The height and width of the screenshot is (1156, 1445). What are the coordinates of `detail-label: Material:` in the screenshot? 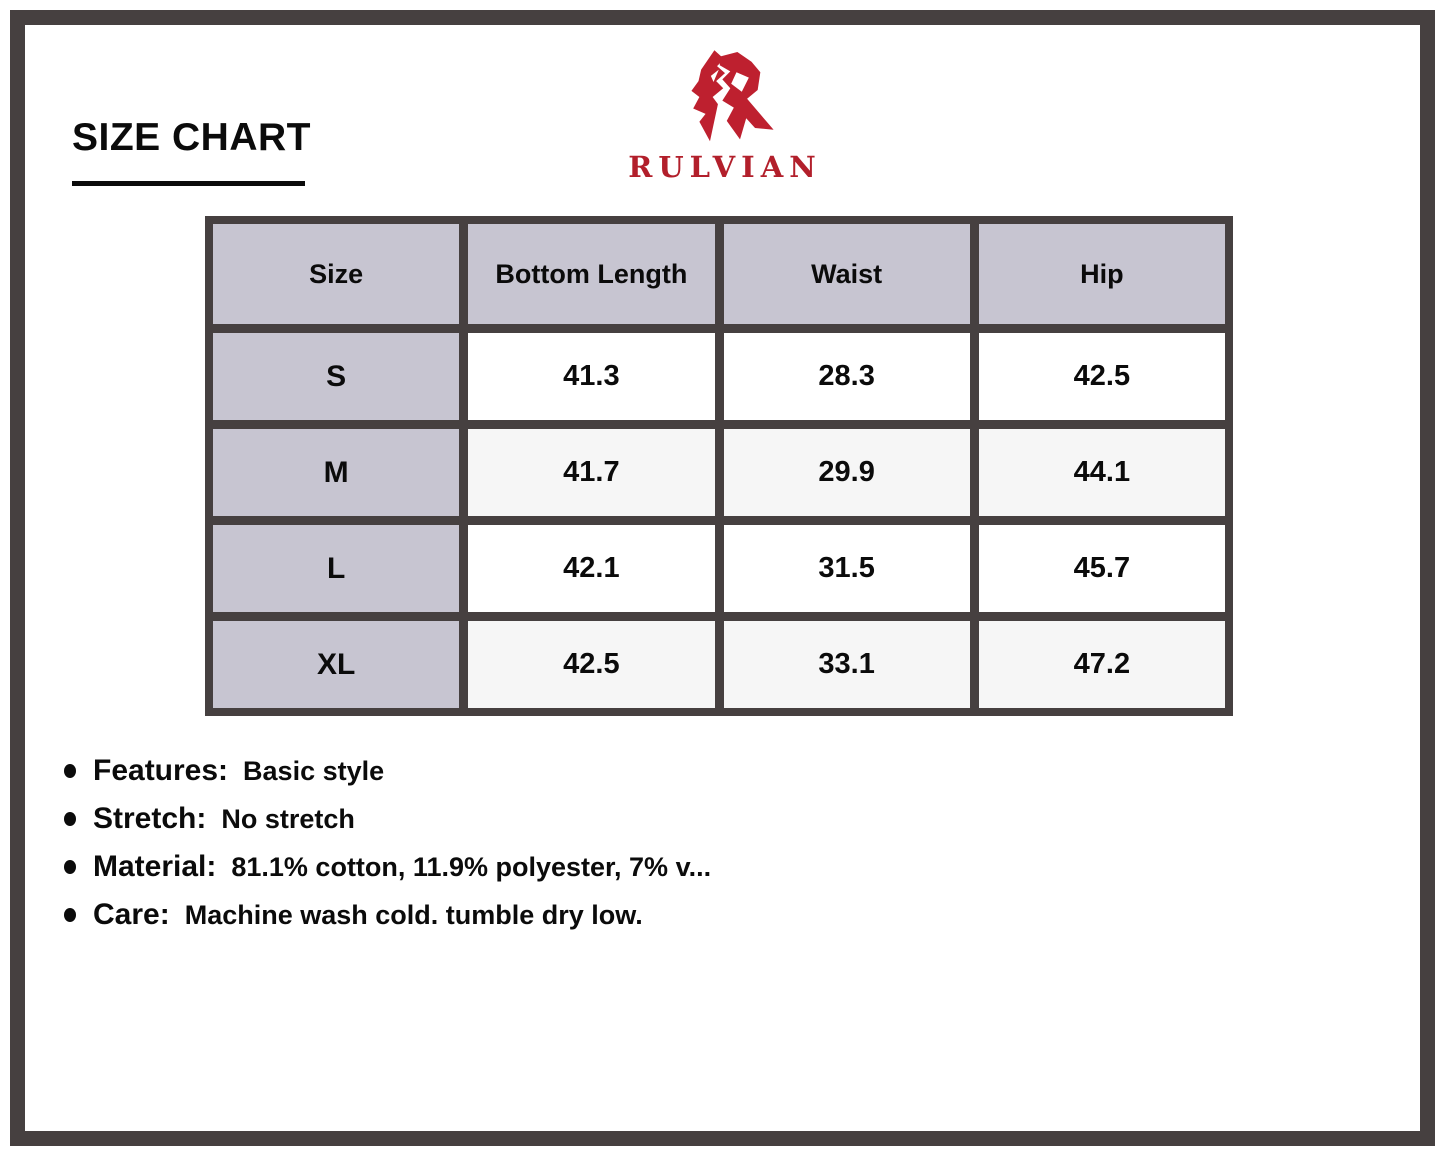 It's located at (155, 866).